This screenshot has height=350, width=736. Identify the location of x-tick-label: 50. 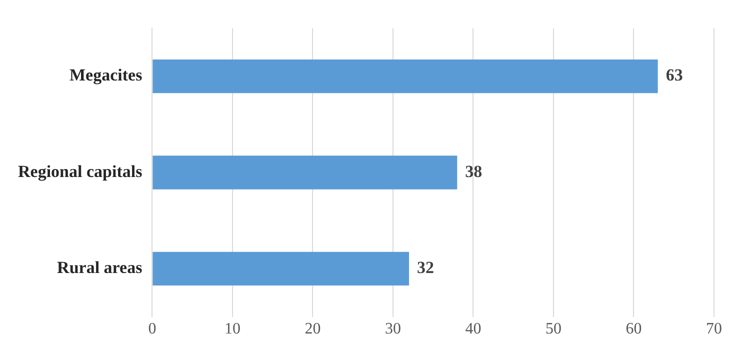
(553, 329).